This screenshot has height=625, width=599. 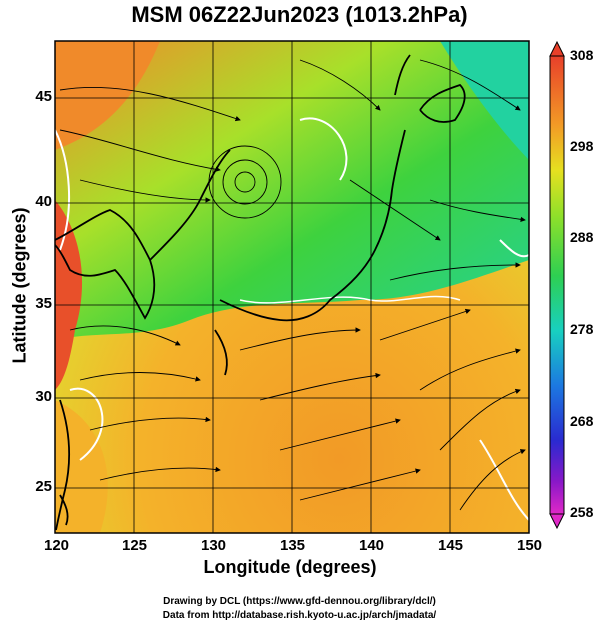 I want to click on y-tick-35: 35, so click(x=43, y=303).